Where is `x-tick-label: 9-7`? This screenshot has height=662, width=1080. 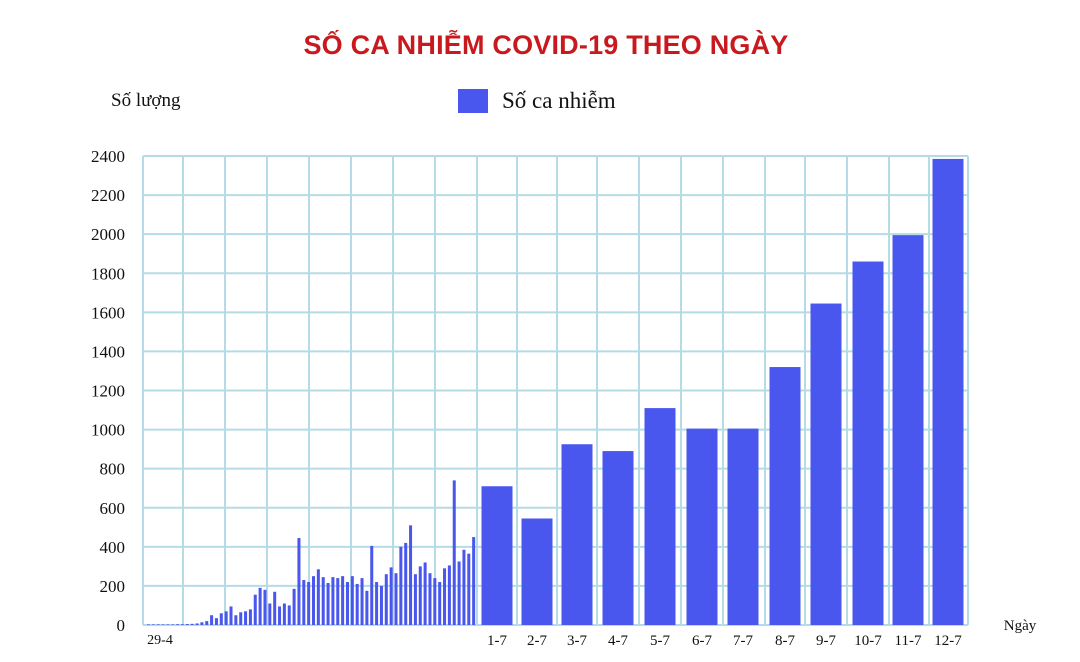 x-tick-label: 9-7 is located at coordinates (826, 641).